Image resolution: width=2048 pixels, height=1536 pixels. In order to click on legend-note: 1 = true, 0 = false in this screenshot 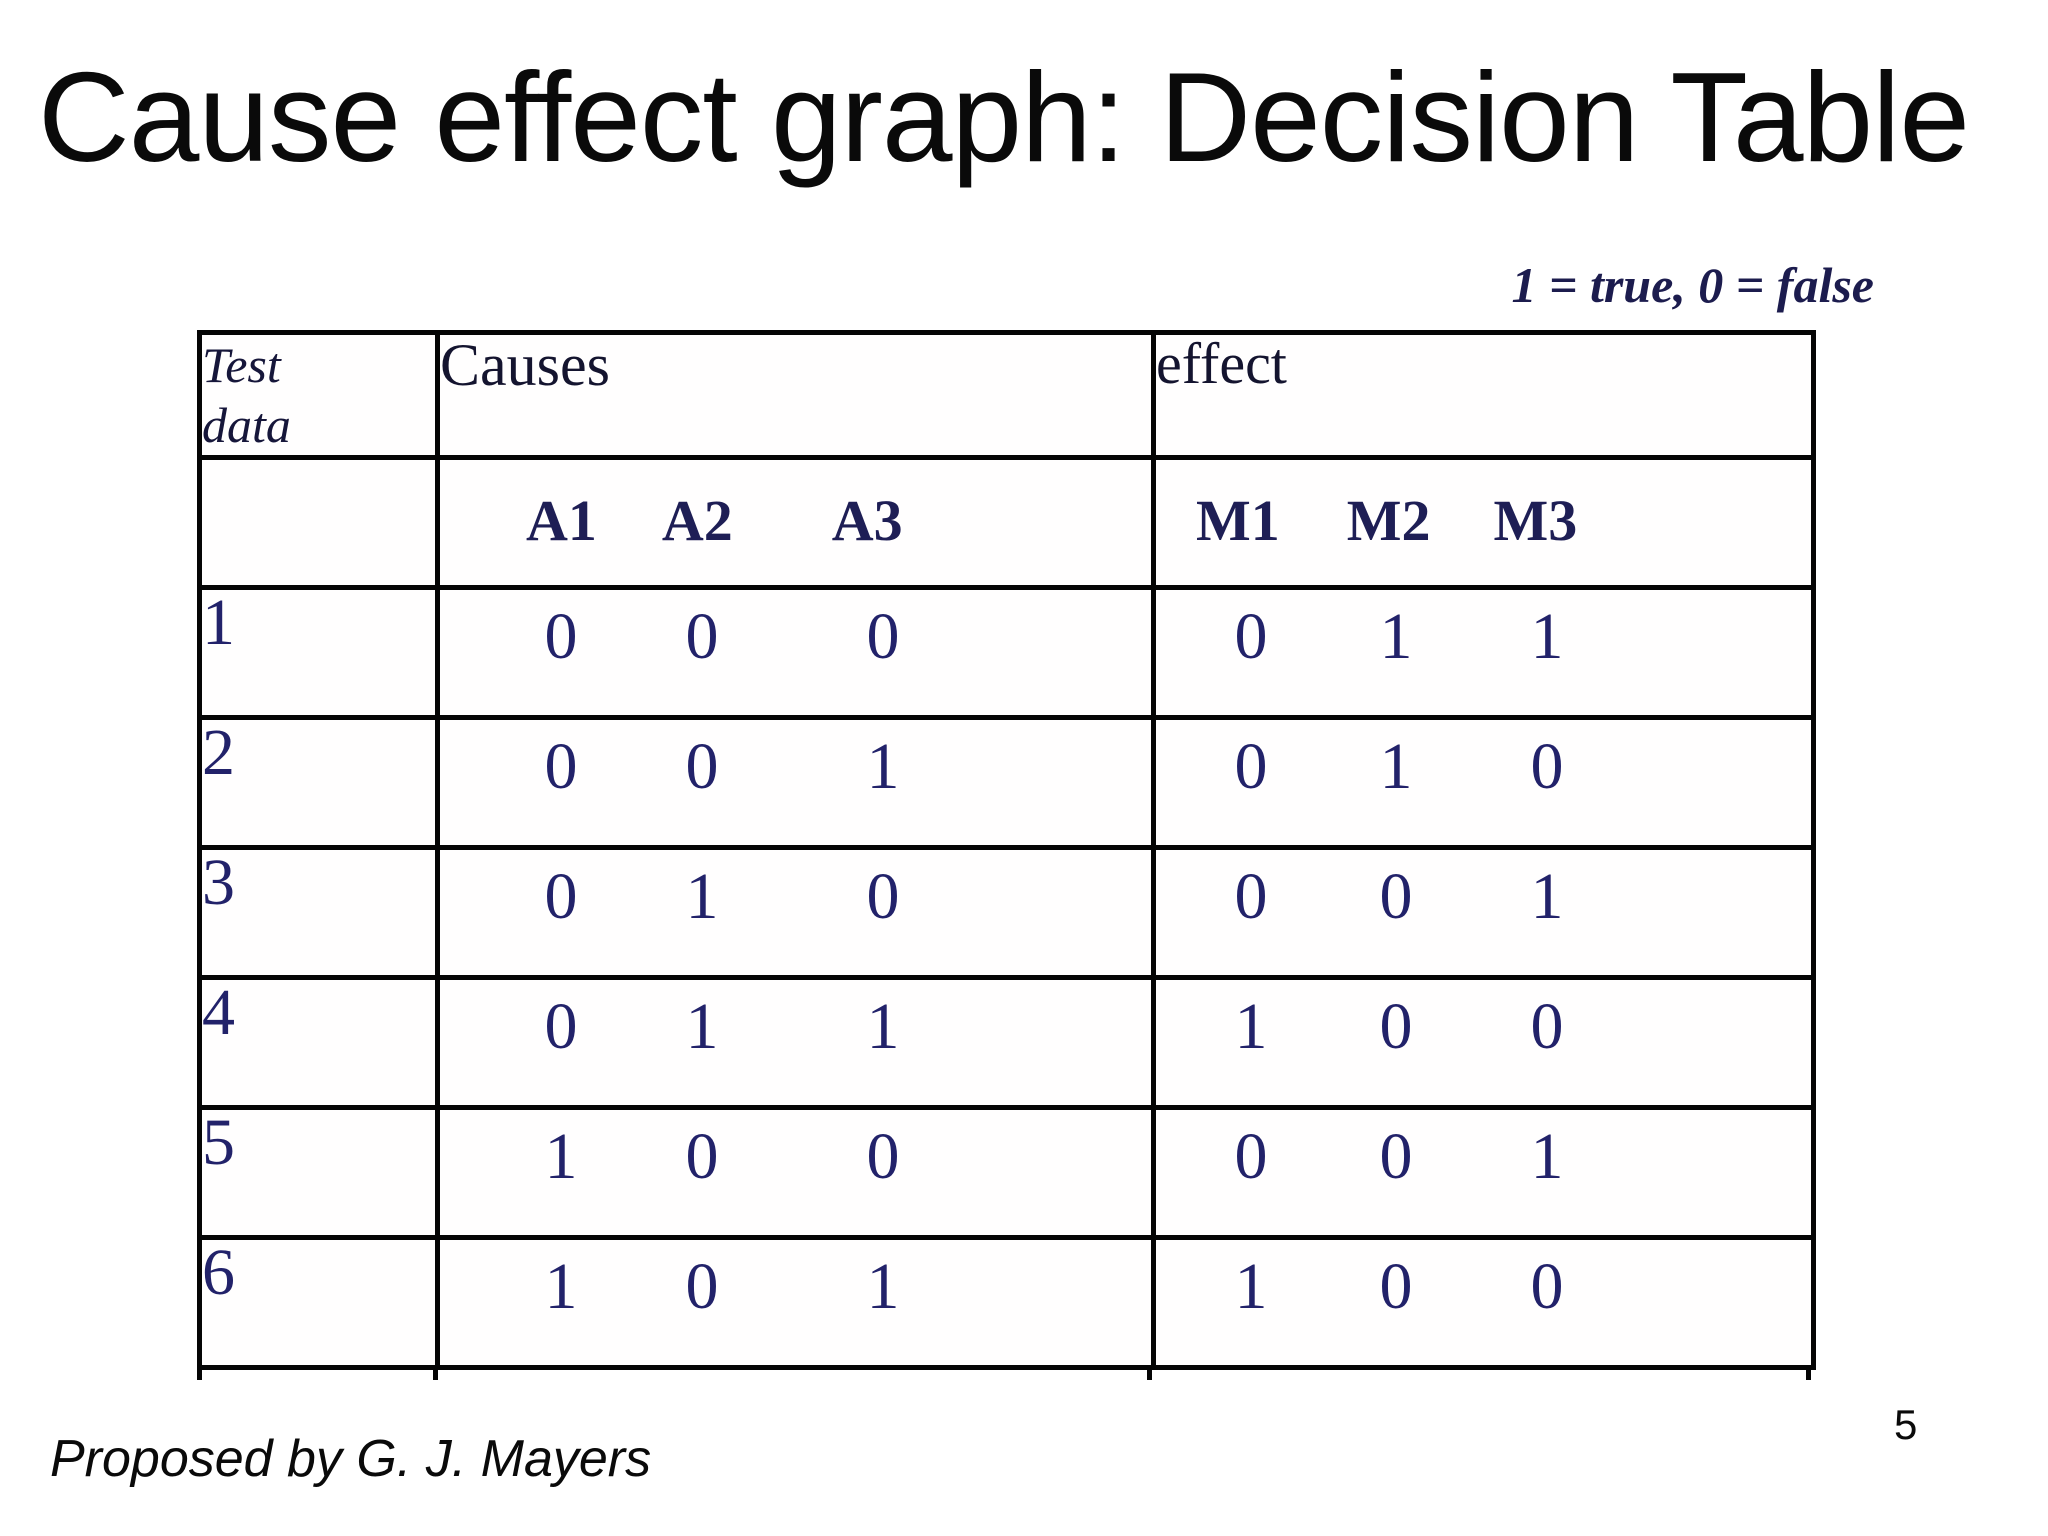, I will do `click(1692, 285)`.